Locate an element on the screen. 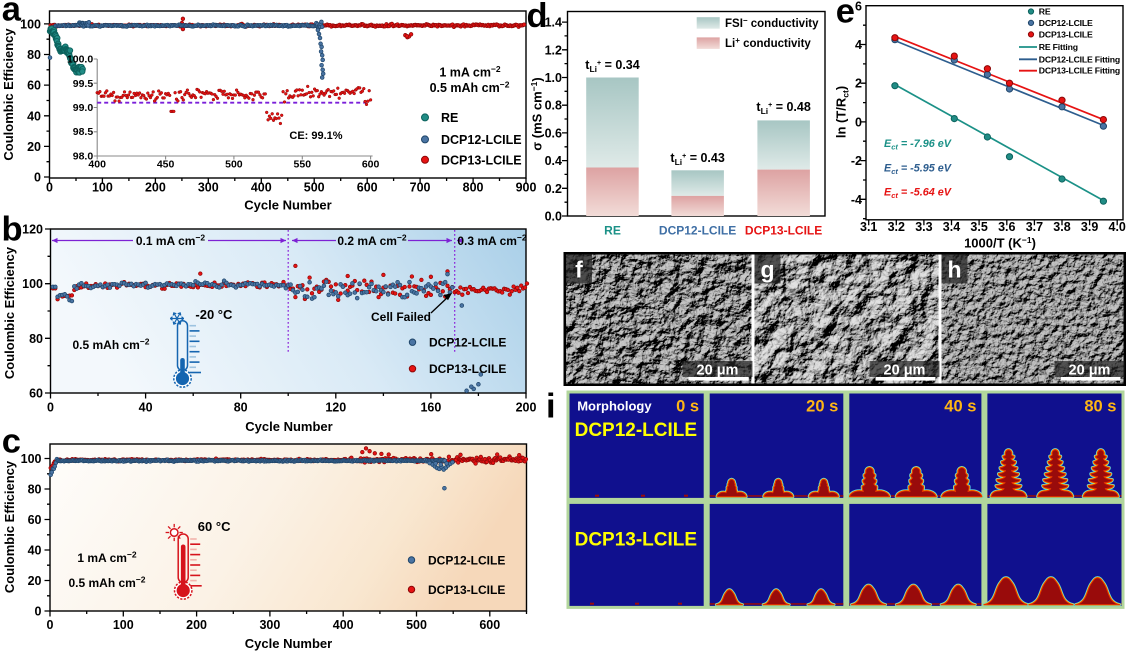 This screenshot has width=1129, height=654. svg-text: 3.7 is located at coordinates (1034, 227).